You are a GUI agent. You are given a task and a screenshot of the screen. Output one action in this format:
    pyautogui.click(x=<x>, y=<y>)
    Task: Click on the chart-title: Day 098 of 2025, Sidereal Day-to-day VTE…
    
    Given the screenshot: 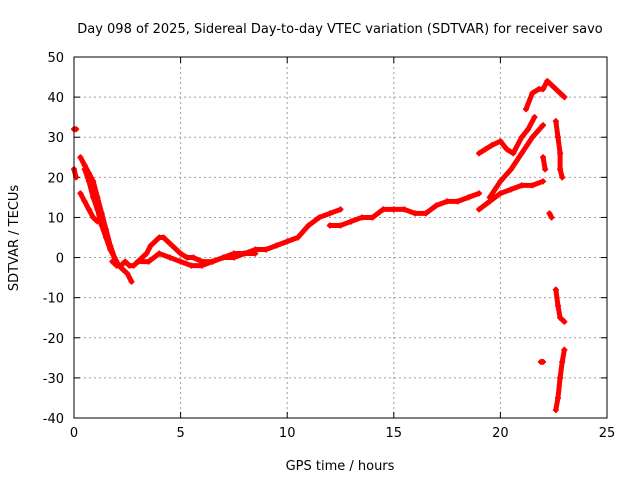 What is the action you would take?
    pyautogui.click(x=340, y=29)
    